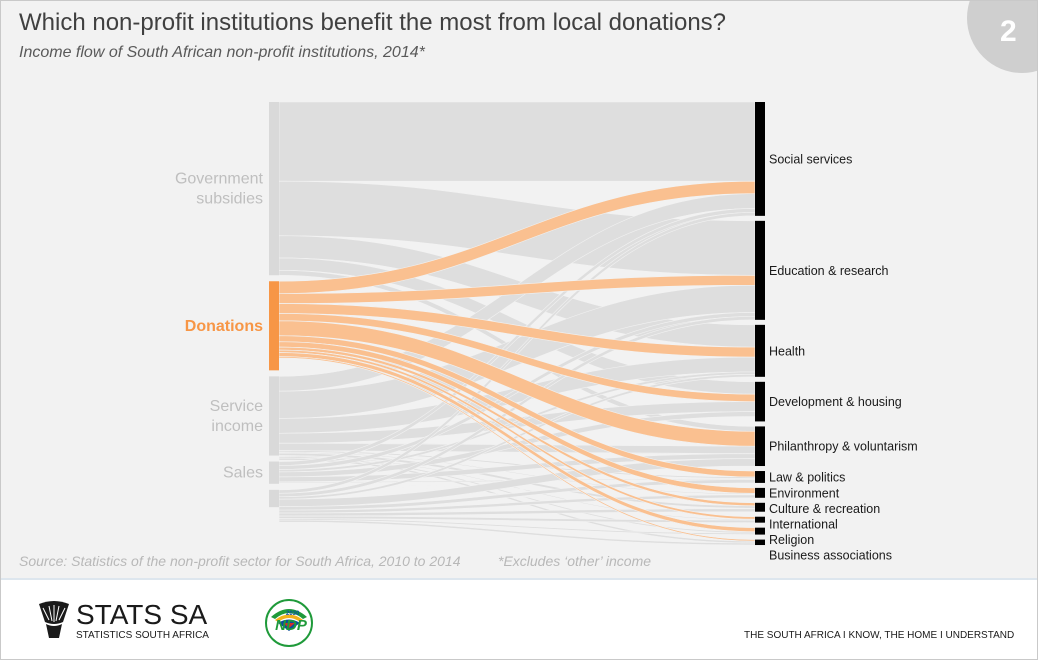  What do you see at coordinates (791, 540) in the screenshot?
I see `target-label-rel: Religion` at bounding box center [791, 540].